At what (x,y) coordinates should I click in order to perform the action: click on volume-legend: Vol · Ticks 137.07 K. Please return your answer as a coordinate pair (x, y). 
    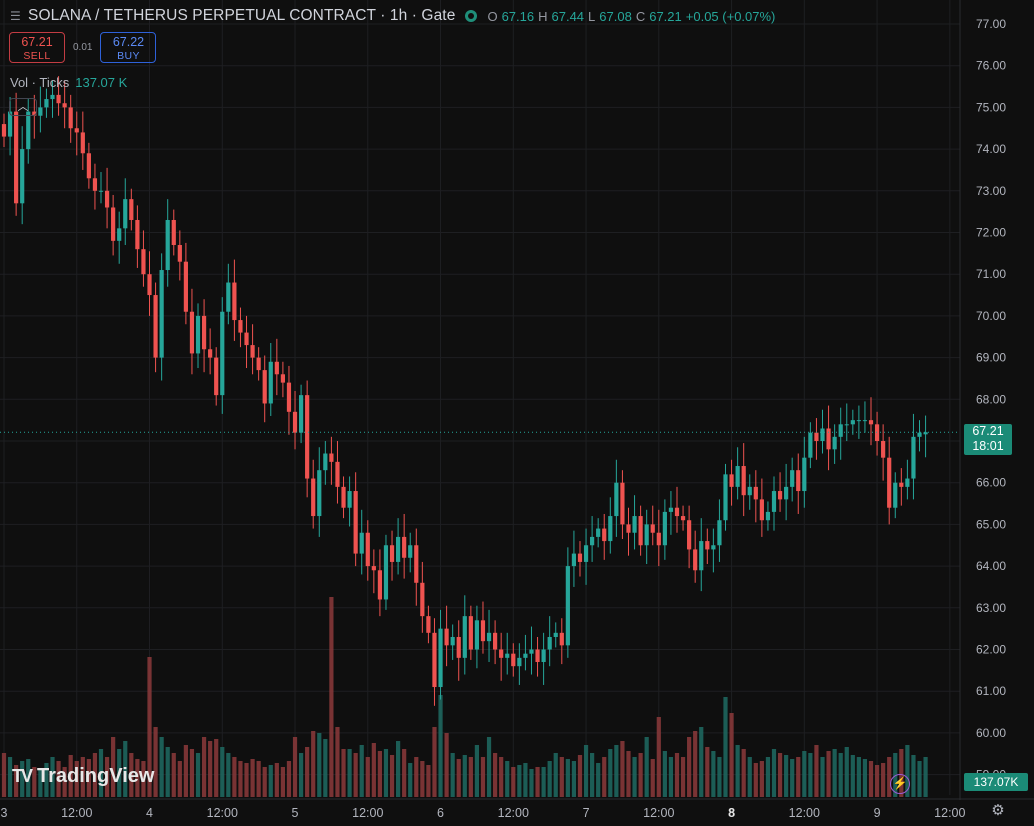
    Looking at the image, I should click on (68, 82).